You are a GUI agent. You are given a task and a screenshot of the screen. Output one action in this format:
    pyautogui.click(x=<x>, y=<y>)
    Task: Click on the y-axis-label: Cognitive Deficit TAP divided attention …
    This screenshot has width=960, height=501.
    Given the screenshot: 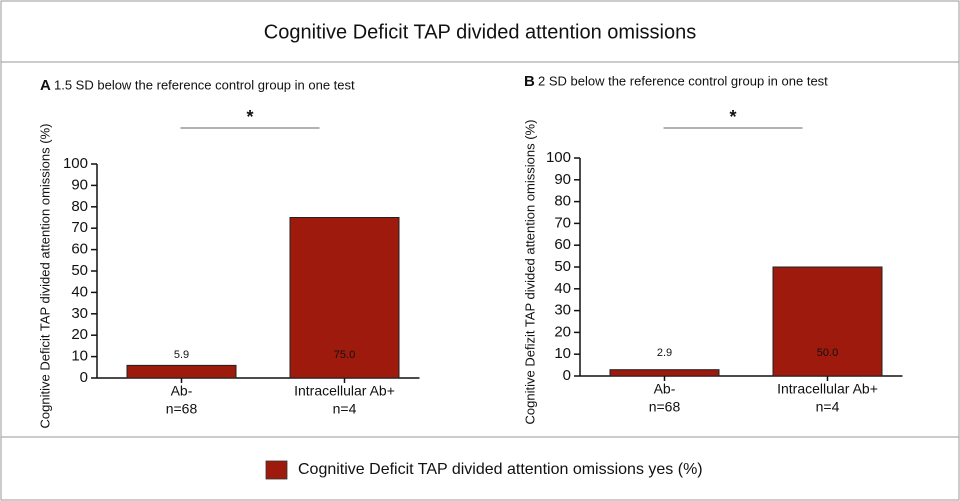 What is the action you would take?
    pyautogui.click(x=44, y=276)
    